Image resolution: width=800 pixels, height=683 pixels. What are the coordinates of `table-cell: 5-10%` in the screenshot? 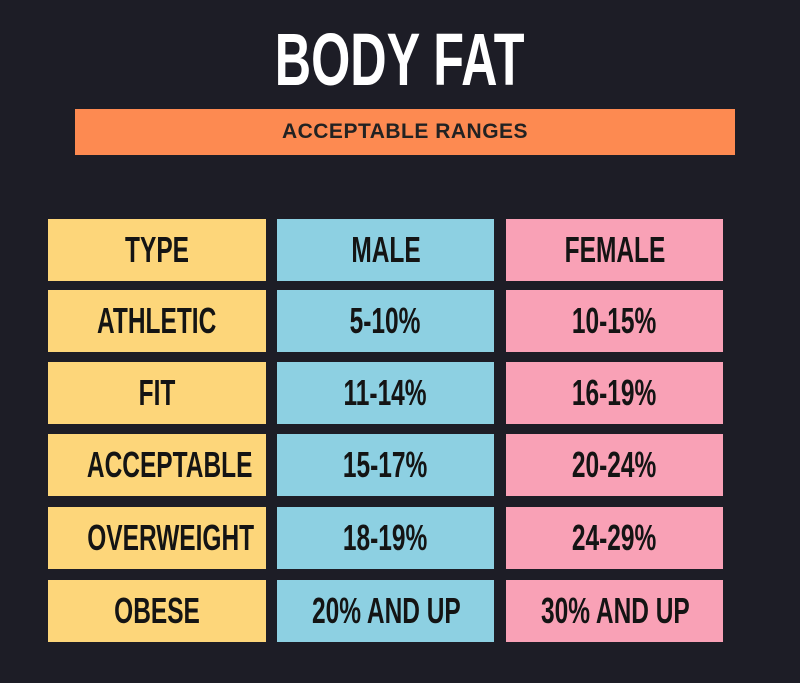 It's located at (385, 321).